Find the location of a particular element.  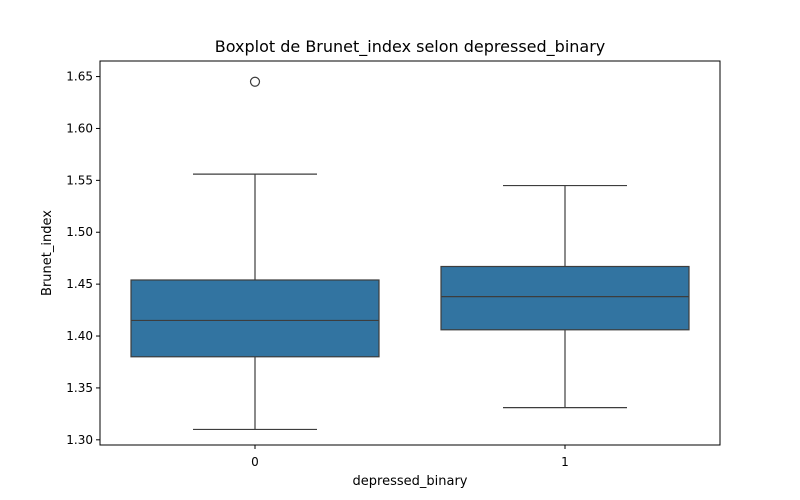

y-axis-label: Brunet_index is located at coordinates (47, 253).